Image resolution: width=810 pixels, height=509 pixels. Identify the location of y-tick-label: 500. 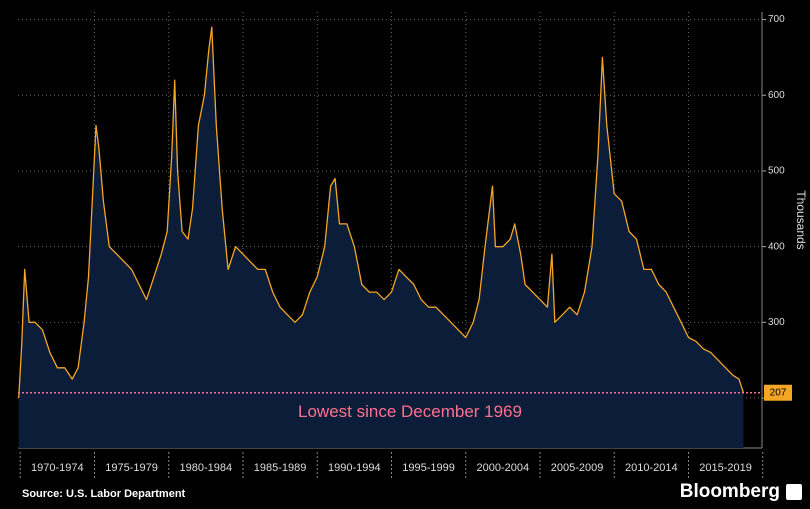
(776, 171).